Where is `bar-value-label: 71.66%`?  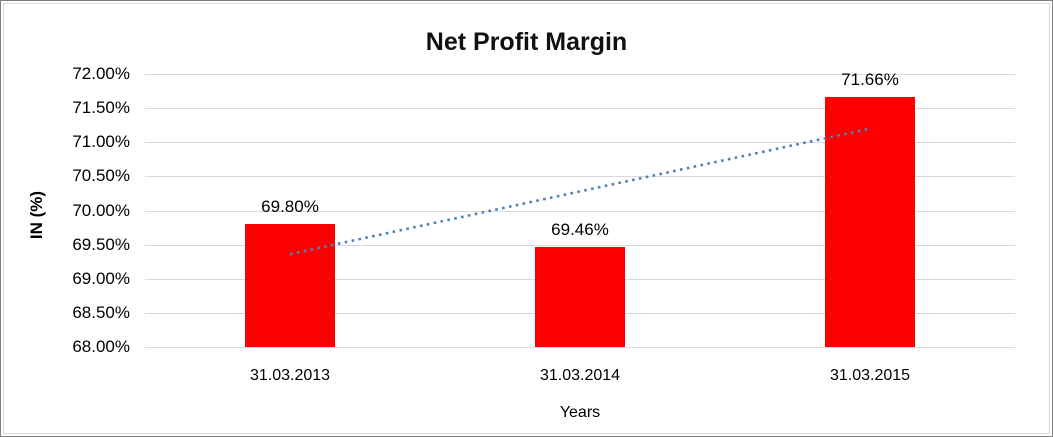 bar-value-label: 71.66% is located at coordinates (870, 80).